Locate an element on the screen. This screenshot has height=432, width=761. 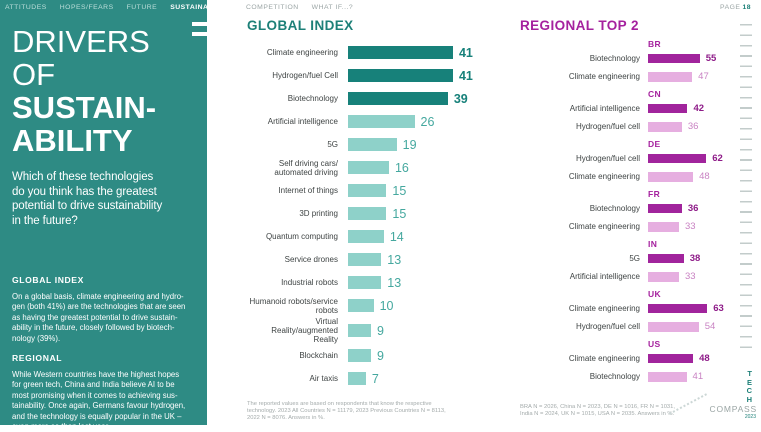
bar-value: 7 is located at coordinates (375, 378).